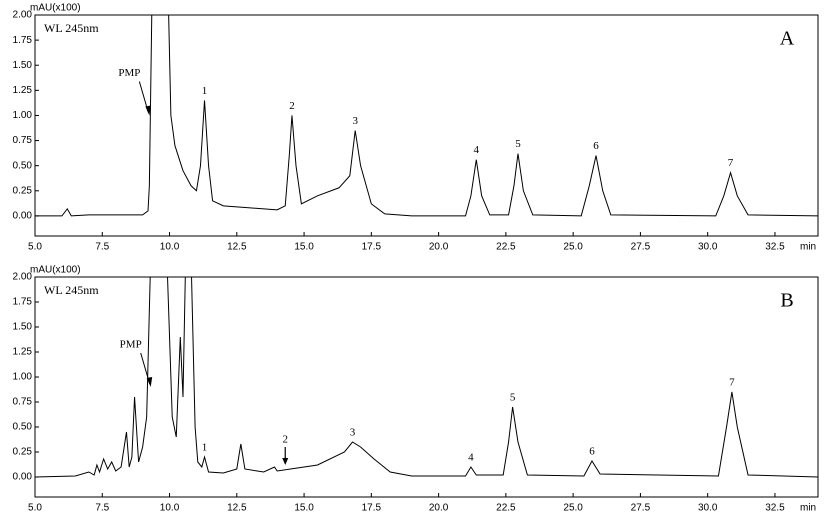  I want to click on panel-label: A, so click(787, 39).